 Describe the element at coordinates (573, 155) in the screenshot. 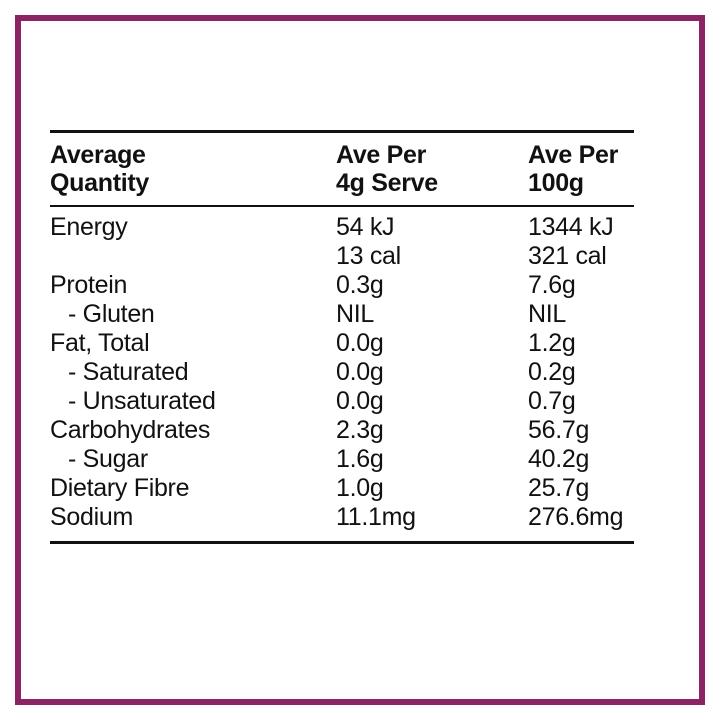

I see `header-per-100g-line1: Ave Per` at that location.